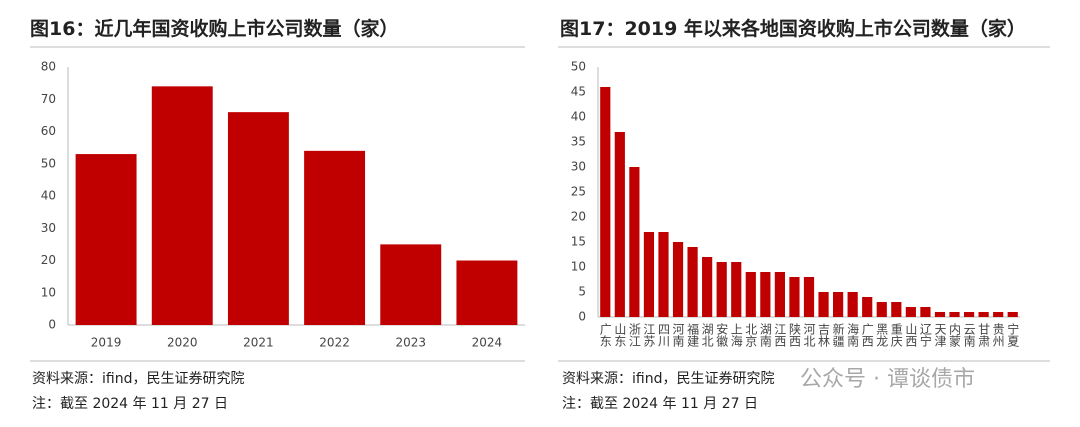  What do you see at coordinates (794, 334) in the screenshot?
I see `x-tick-label: 陕西` at bounding box center [794, 334].